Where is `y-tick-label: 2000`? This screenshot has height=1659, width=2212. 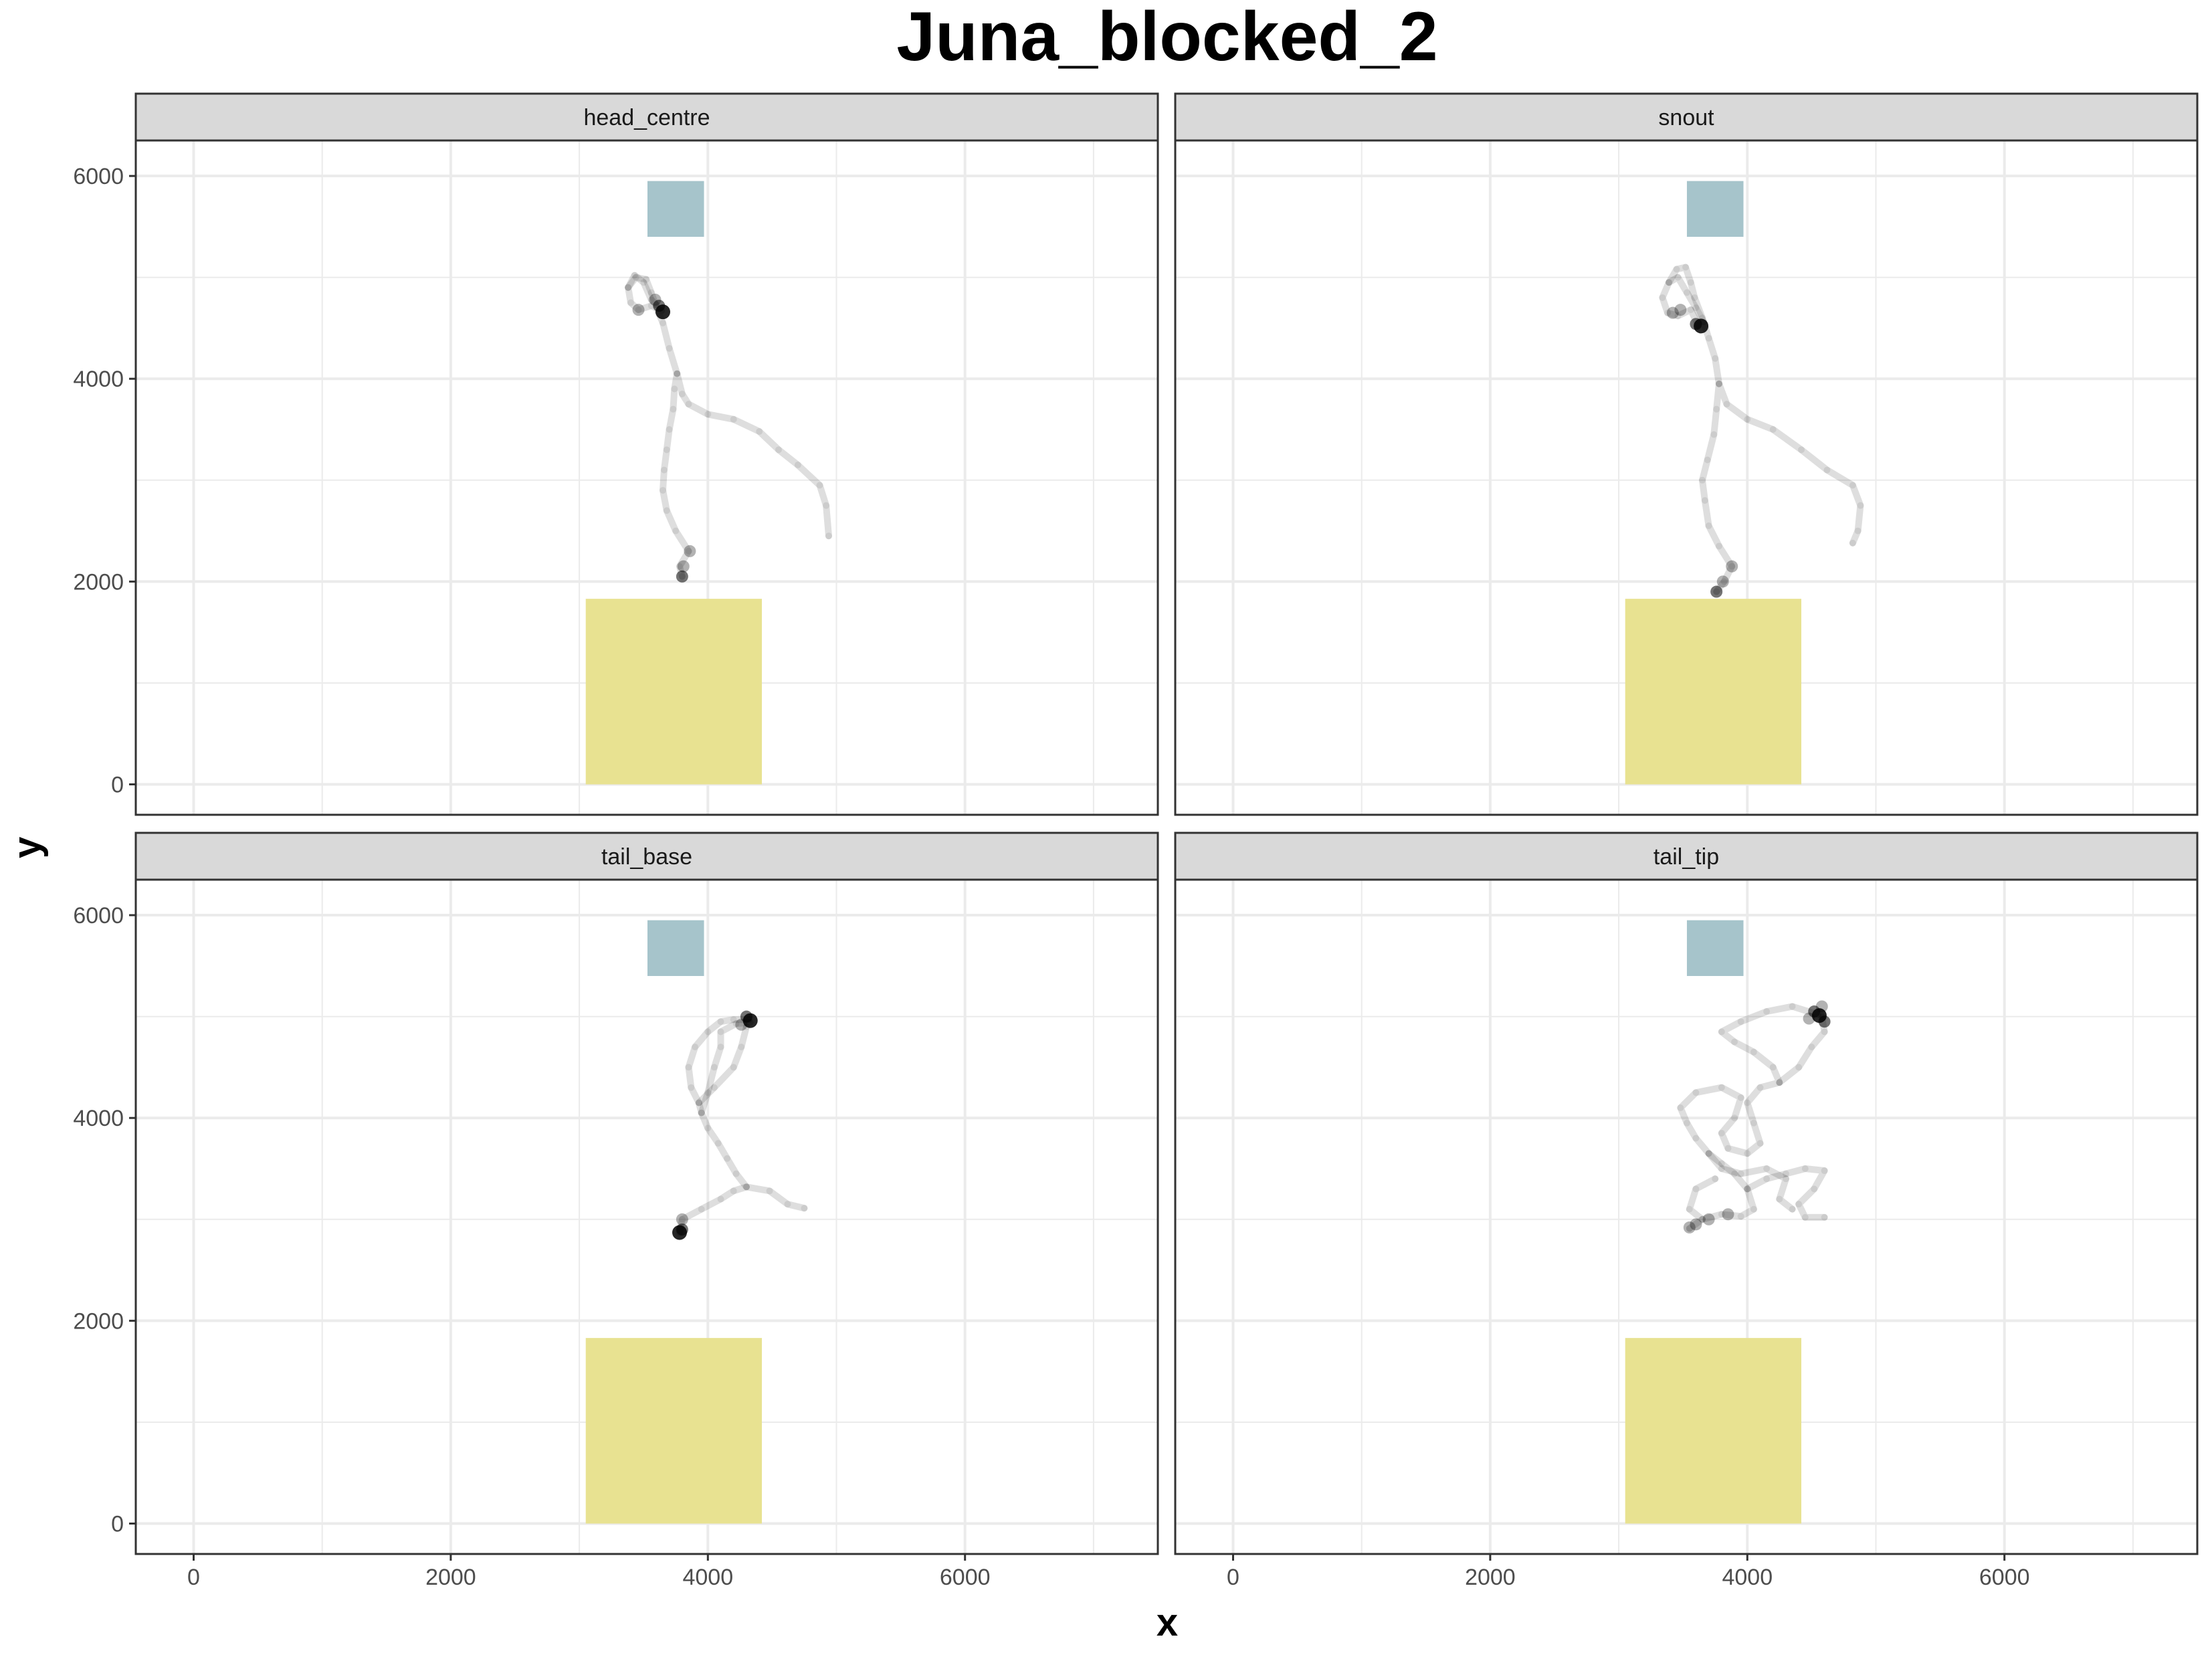
y-tick-label: 2000 is located at coordinates (98, 582).